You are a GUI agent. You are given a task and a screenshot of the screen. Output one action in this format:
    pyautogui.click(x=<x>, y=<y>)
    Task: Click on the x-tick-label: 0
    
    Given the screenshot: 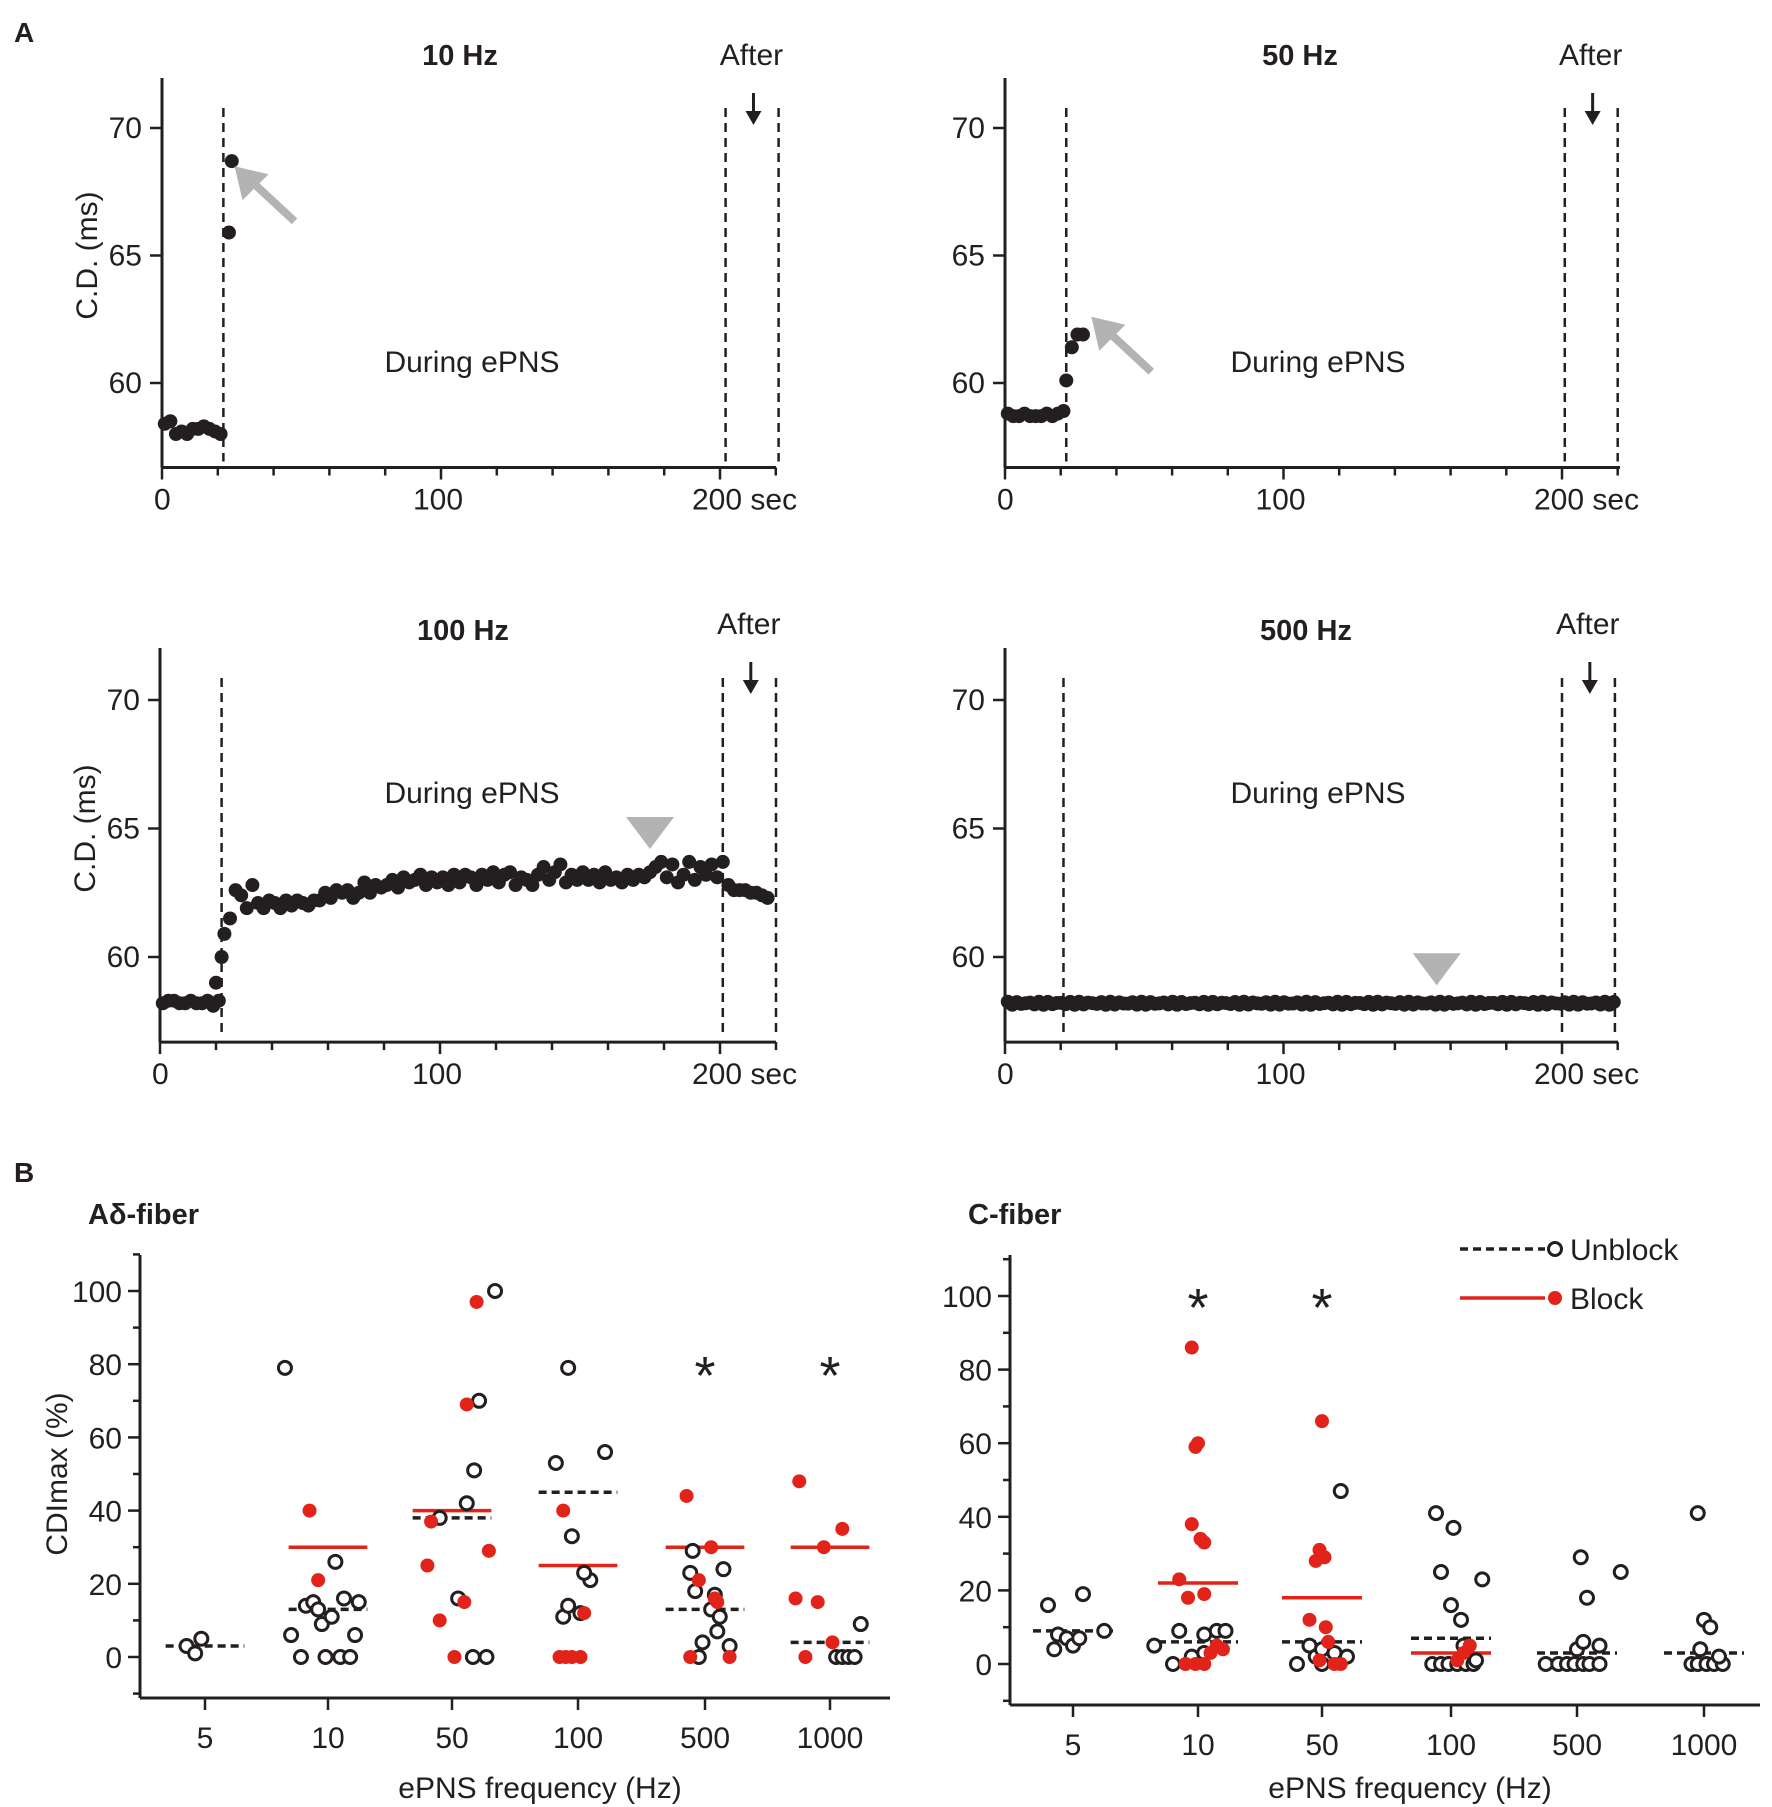 What is the action you would take?
    pyautogui.click(x=160, y=1074)
    